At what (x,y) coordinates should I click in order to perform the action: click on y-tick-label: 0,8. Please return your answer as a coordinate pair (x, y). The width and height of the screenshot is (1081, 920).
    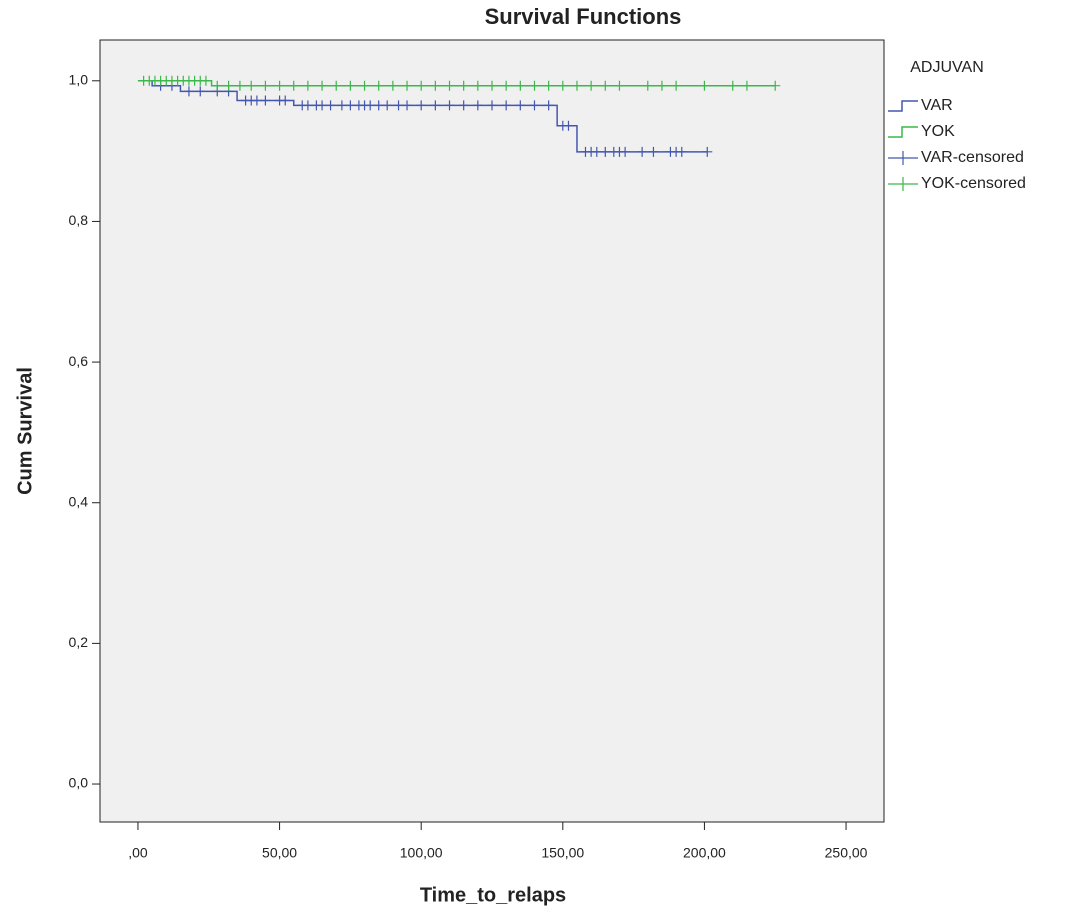
    Looking at the image, I should click on (79, 220).